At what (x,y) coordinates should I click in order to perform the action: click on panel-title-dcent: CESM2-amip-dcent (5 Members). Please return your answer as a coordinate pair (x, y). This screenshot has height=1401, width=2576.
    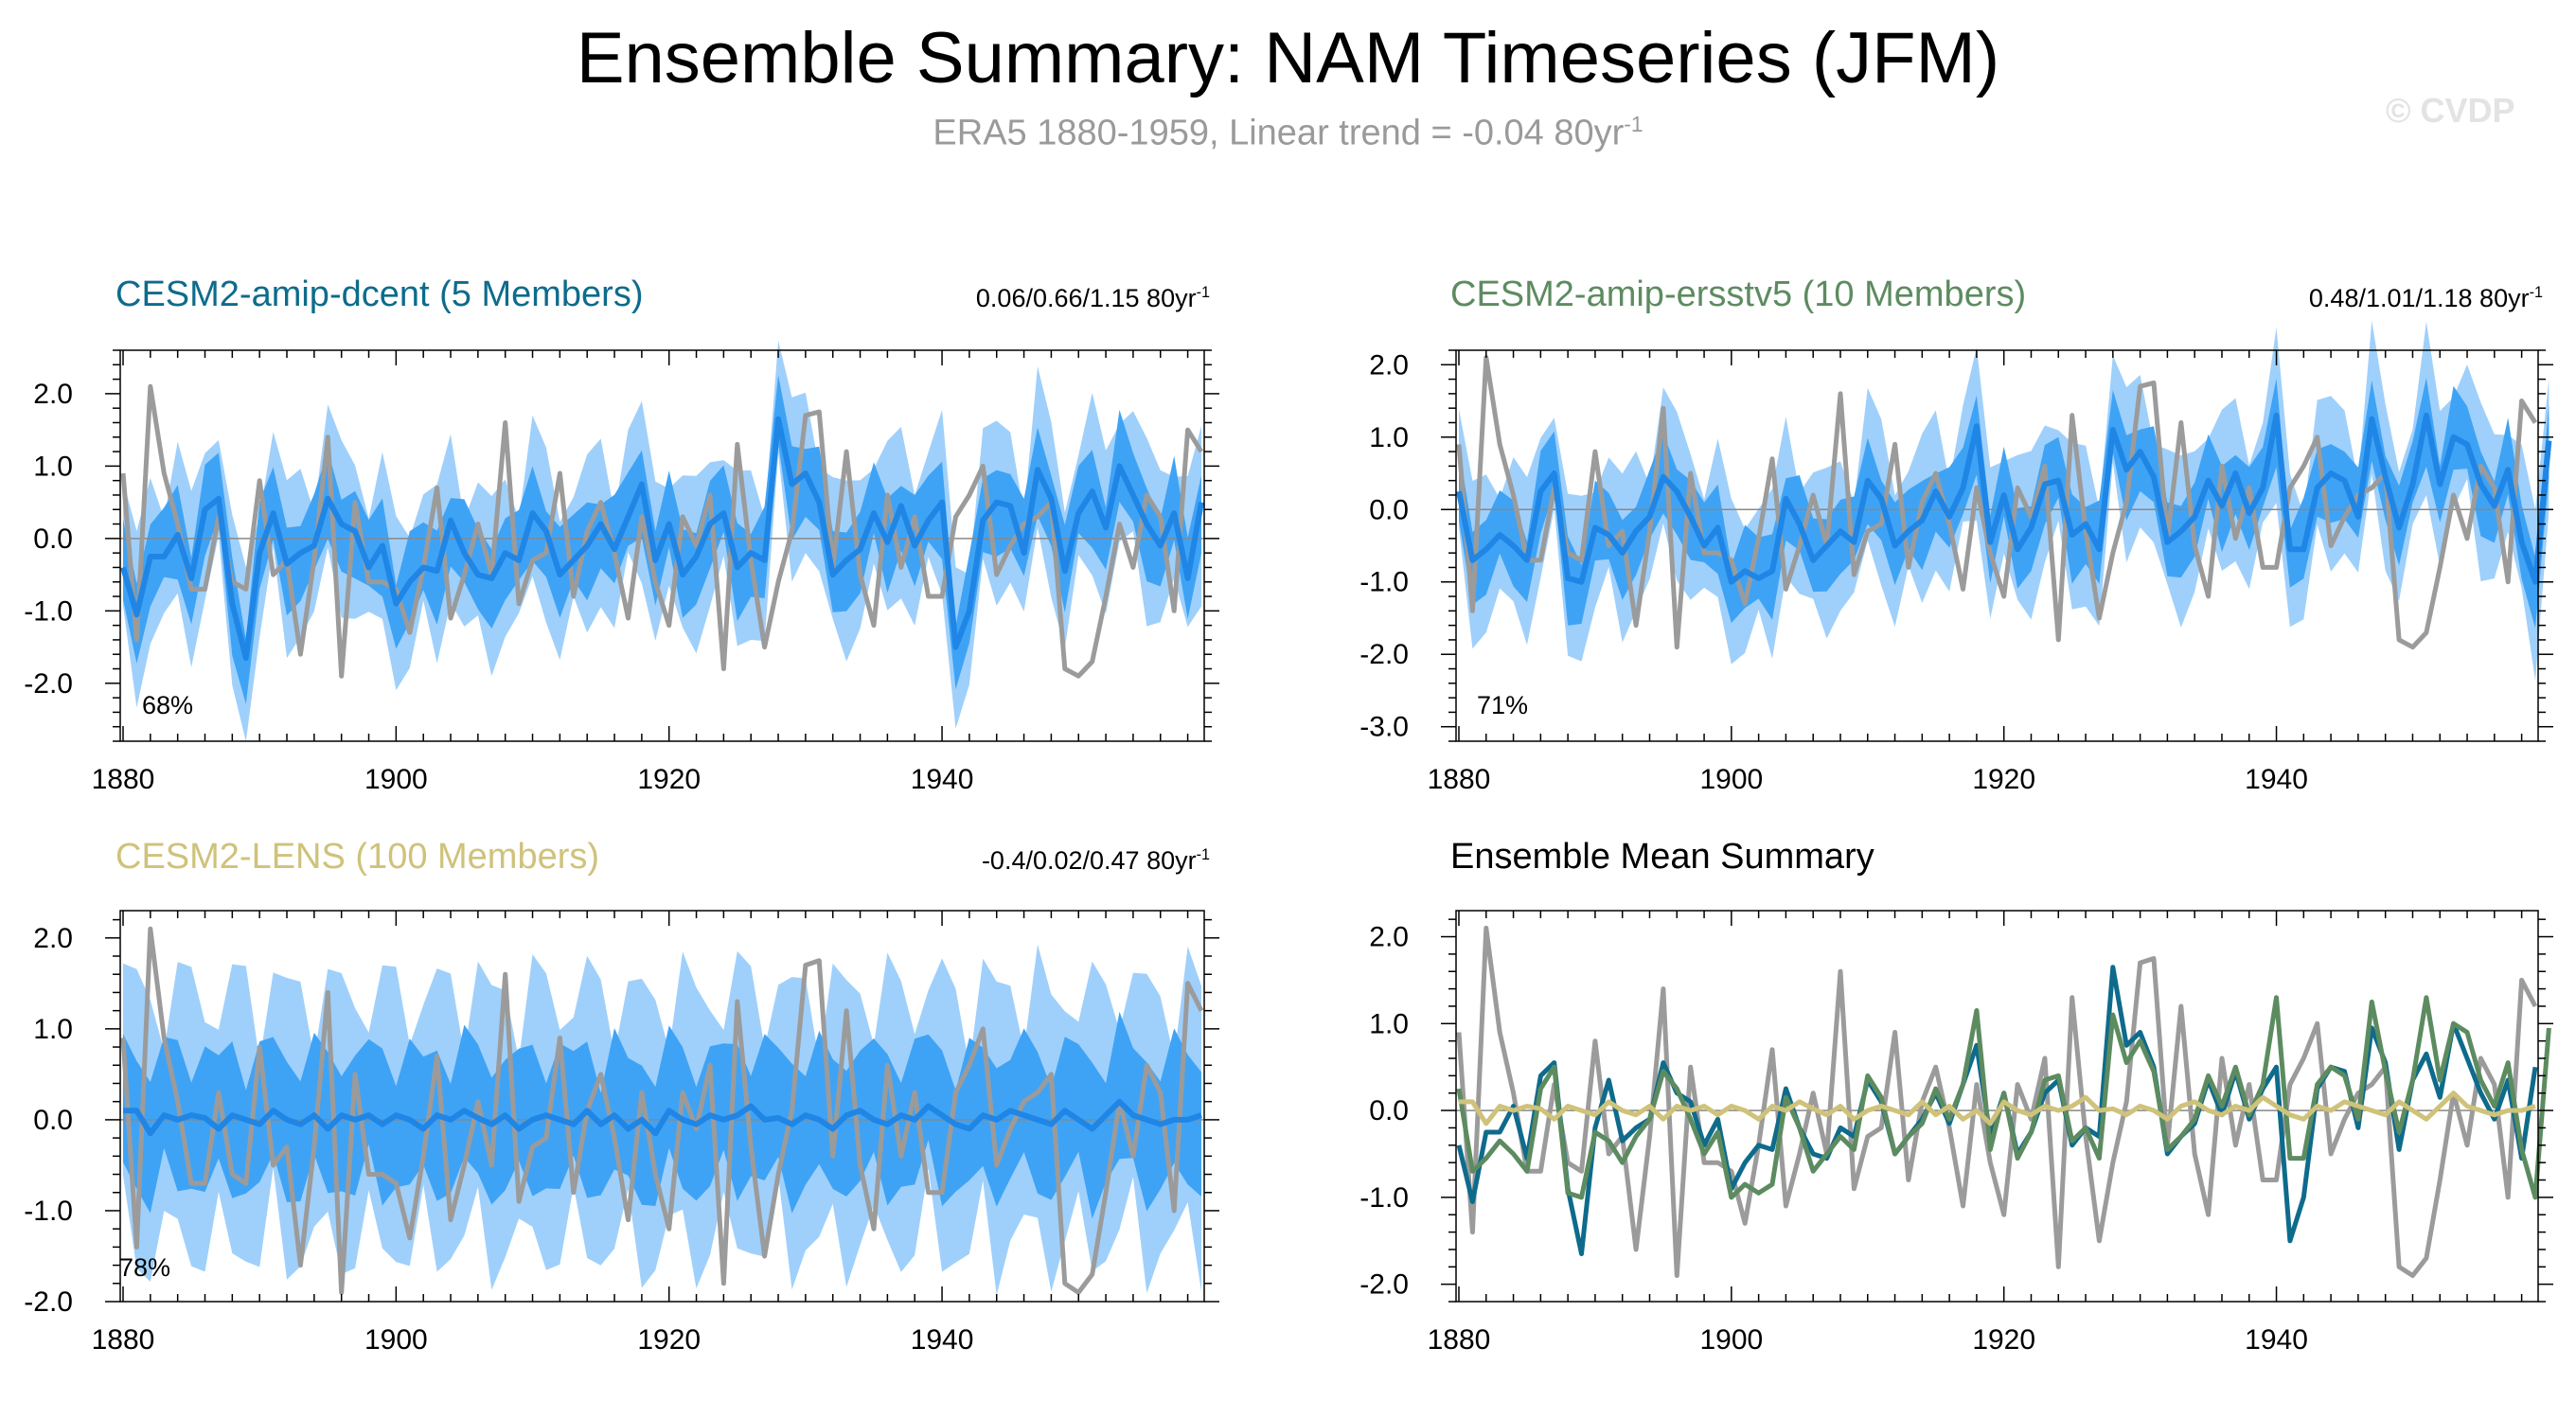
    Looking at the image, I should click on (379, 294).